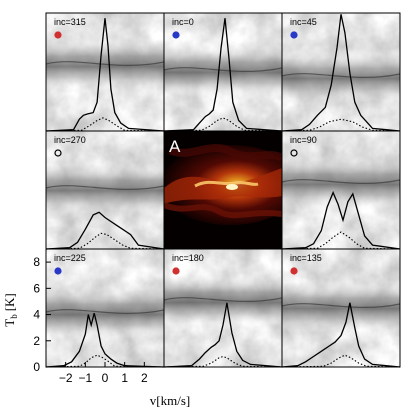  I want to click on center-color-map, so click(223, 190).